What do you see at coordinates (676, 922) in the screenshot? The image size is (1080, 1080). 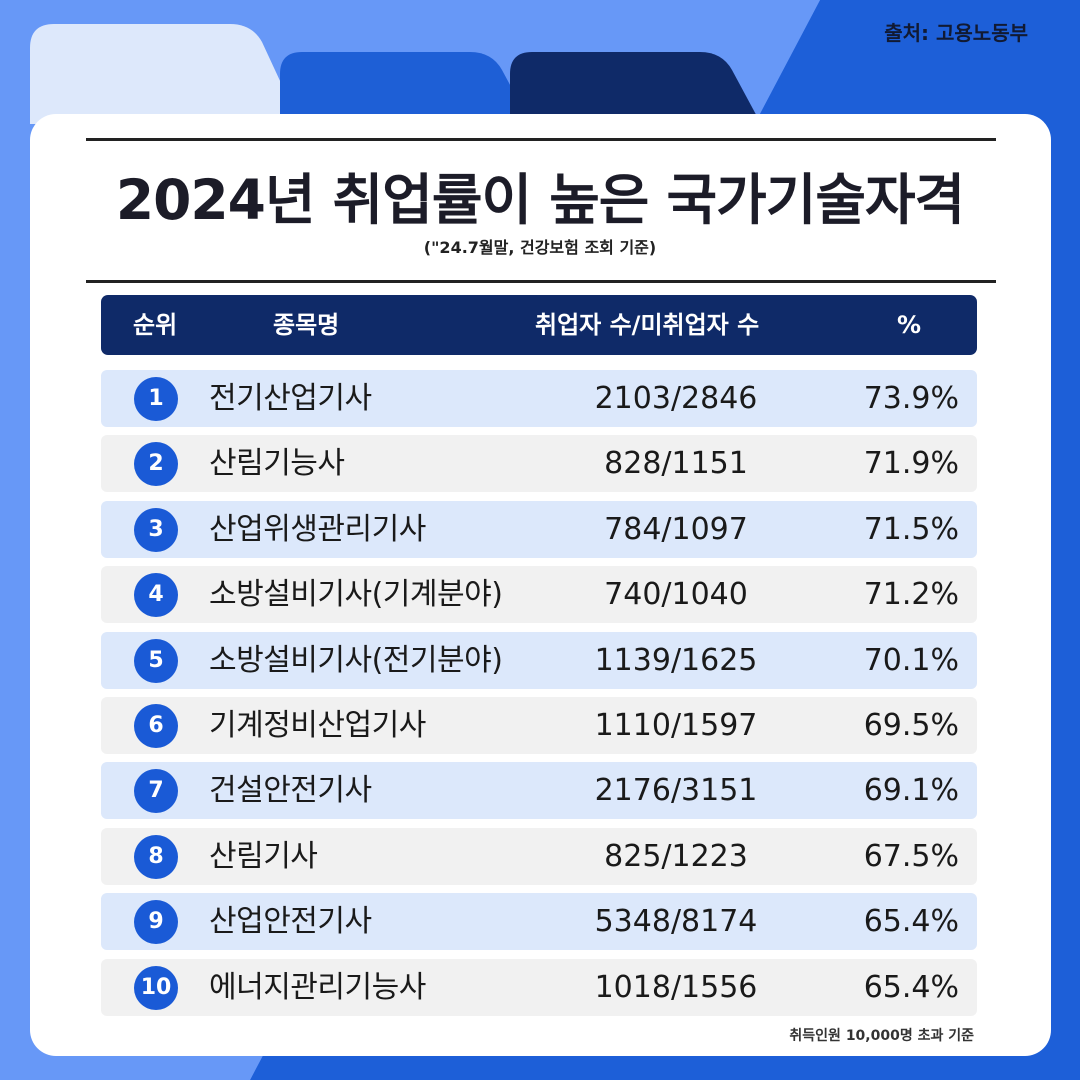 I see `item-count: 5348/8174` at bounding box center [676, 922].